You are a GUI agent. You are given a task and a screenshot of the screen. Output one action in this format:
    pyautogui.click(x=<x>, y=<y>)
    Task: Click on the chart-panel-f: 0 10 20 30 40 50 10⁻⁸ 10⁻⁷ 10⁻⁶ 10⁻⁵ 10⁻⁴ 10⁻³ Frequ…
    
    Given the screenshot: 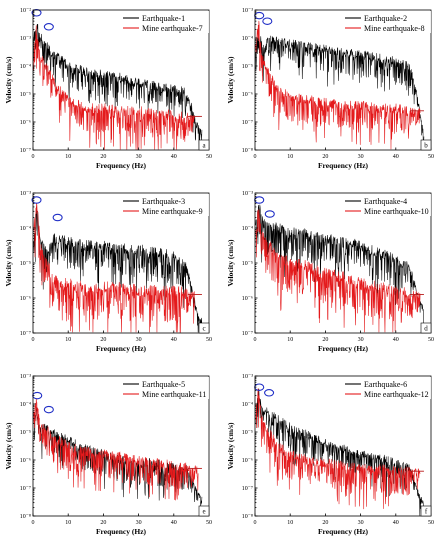 What is the action you would take?
    pyautogui.click(x=330, y=455)
    